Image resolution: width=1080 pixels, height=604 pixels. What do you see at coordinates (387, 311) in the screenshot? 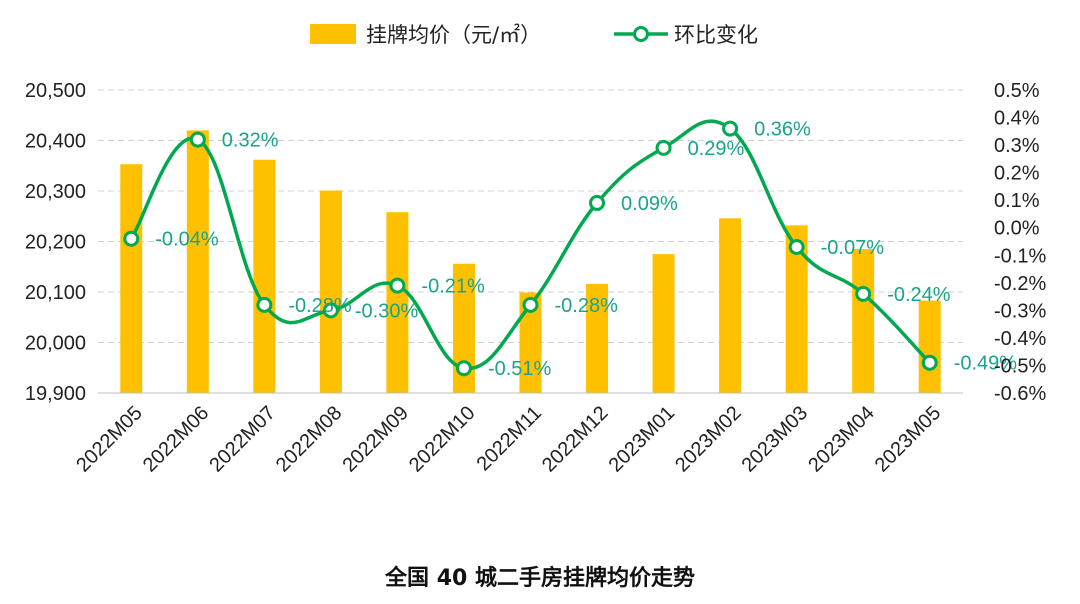
I see `data-label: -0.30%` at bounding box center [387, 311].